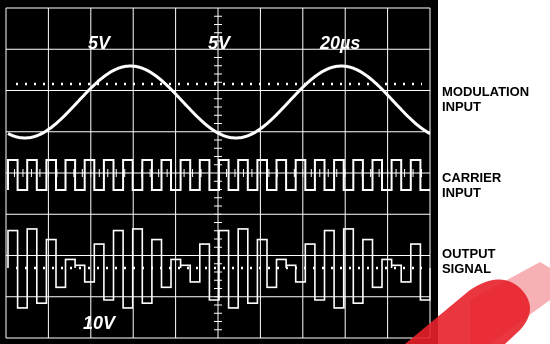  What do you see at coordinates (486, 99) in the screenshot?
I see `modulation-input-label: MODULATION INPUT` at bounding box center [486, 99].